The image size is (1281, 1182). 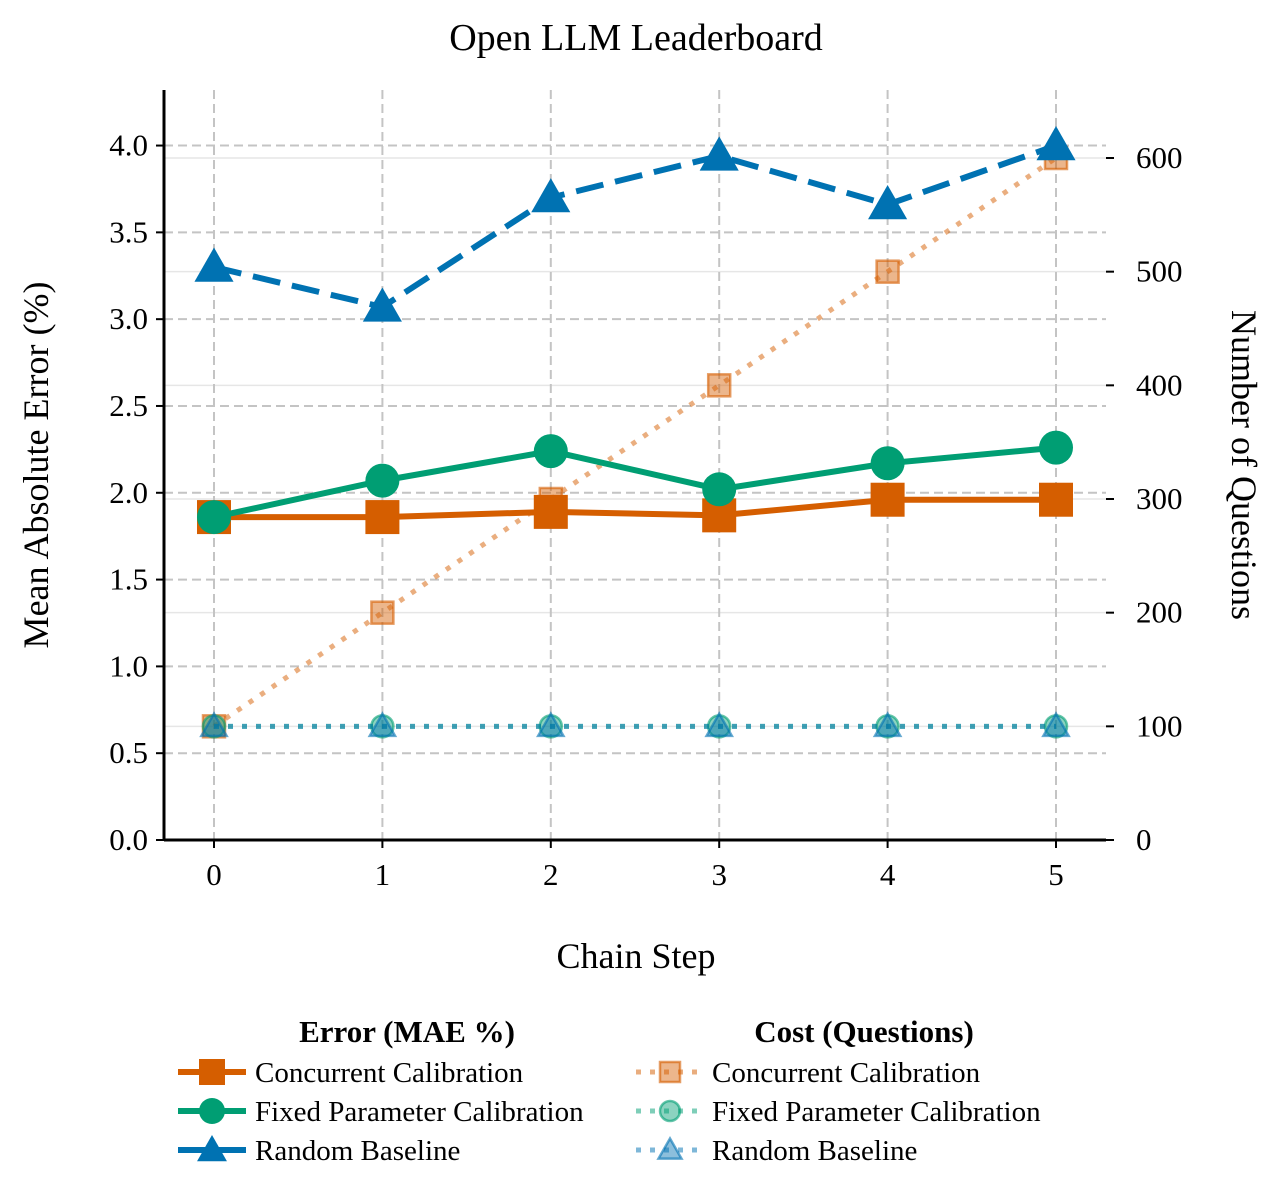 I want to click on y-axis-label: Mean Absolute Error (%), so click(x=36, y=465).